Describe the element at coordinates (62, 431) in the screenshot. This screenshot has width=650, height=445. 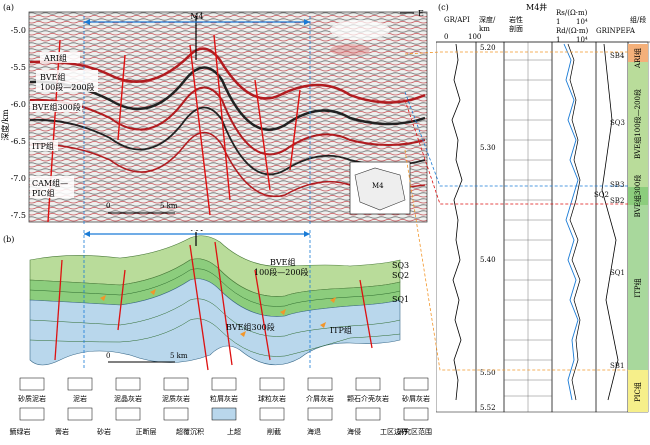
I see `legend-item-10: 膏岩` at that location.